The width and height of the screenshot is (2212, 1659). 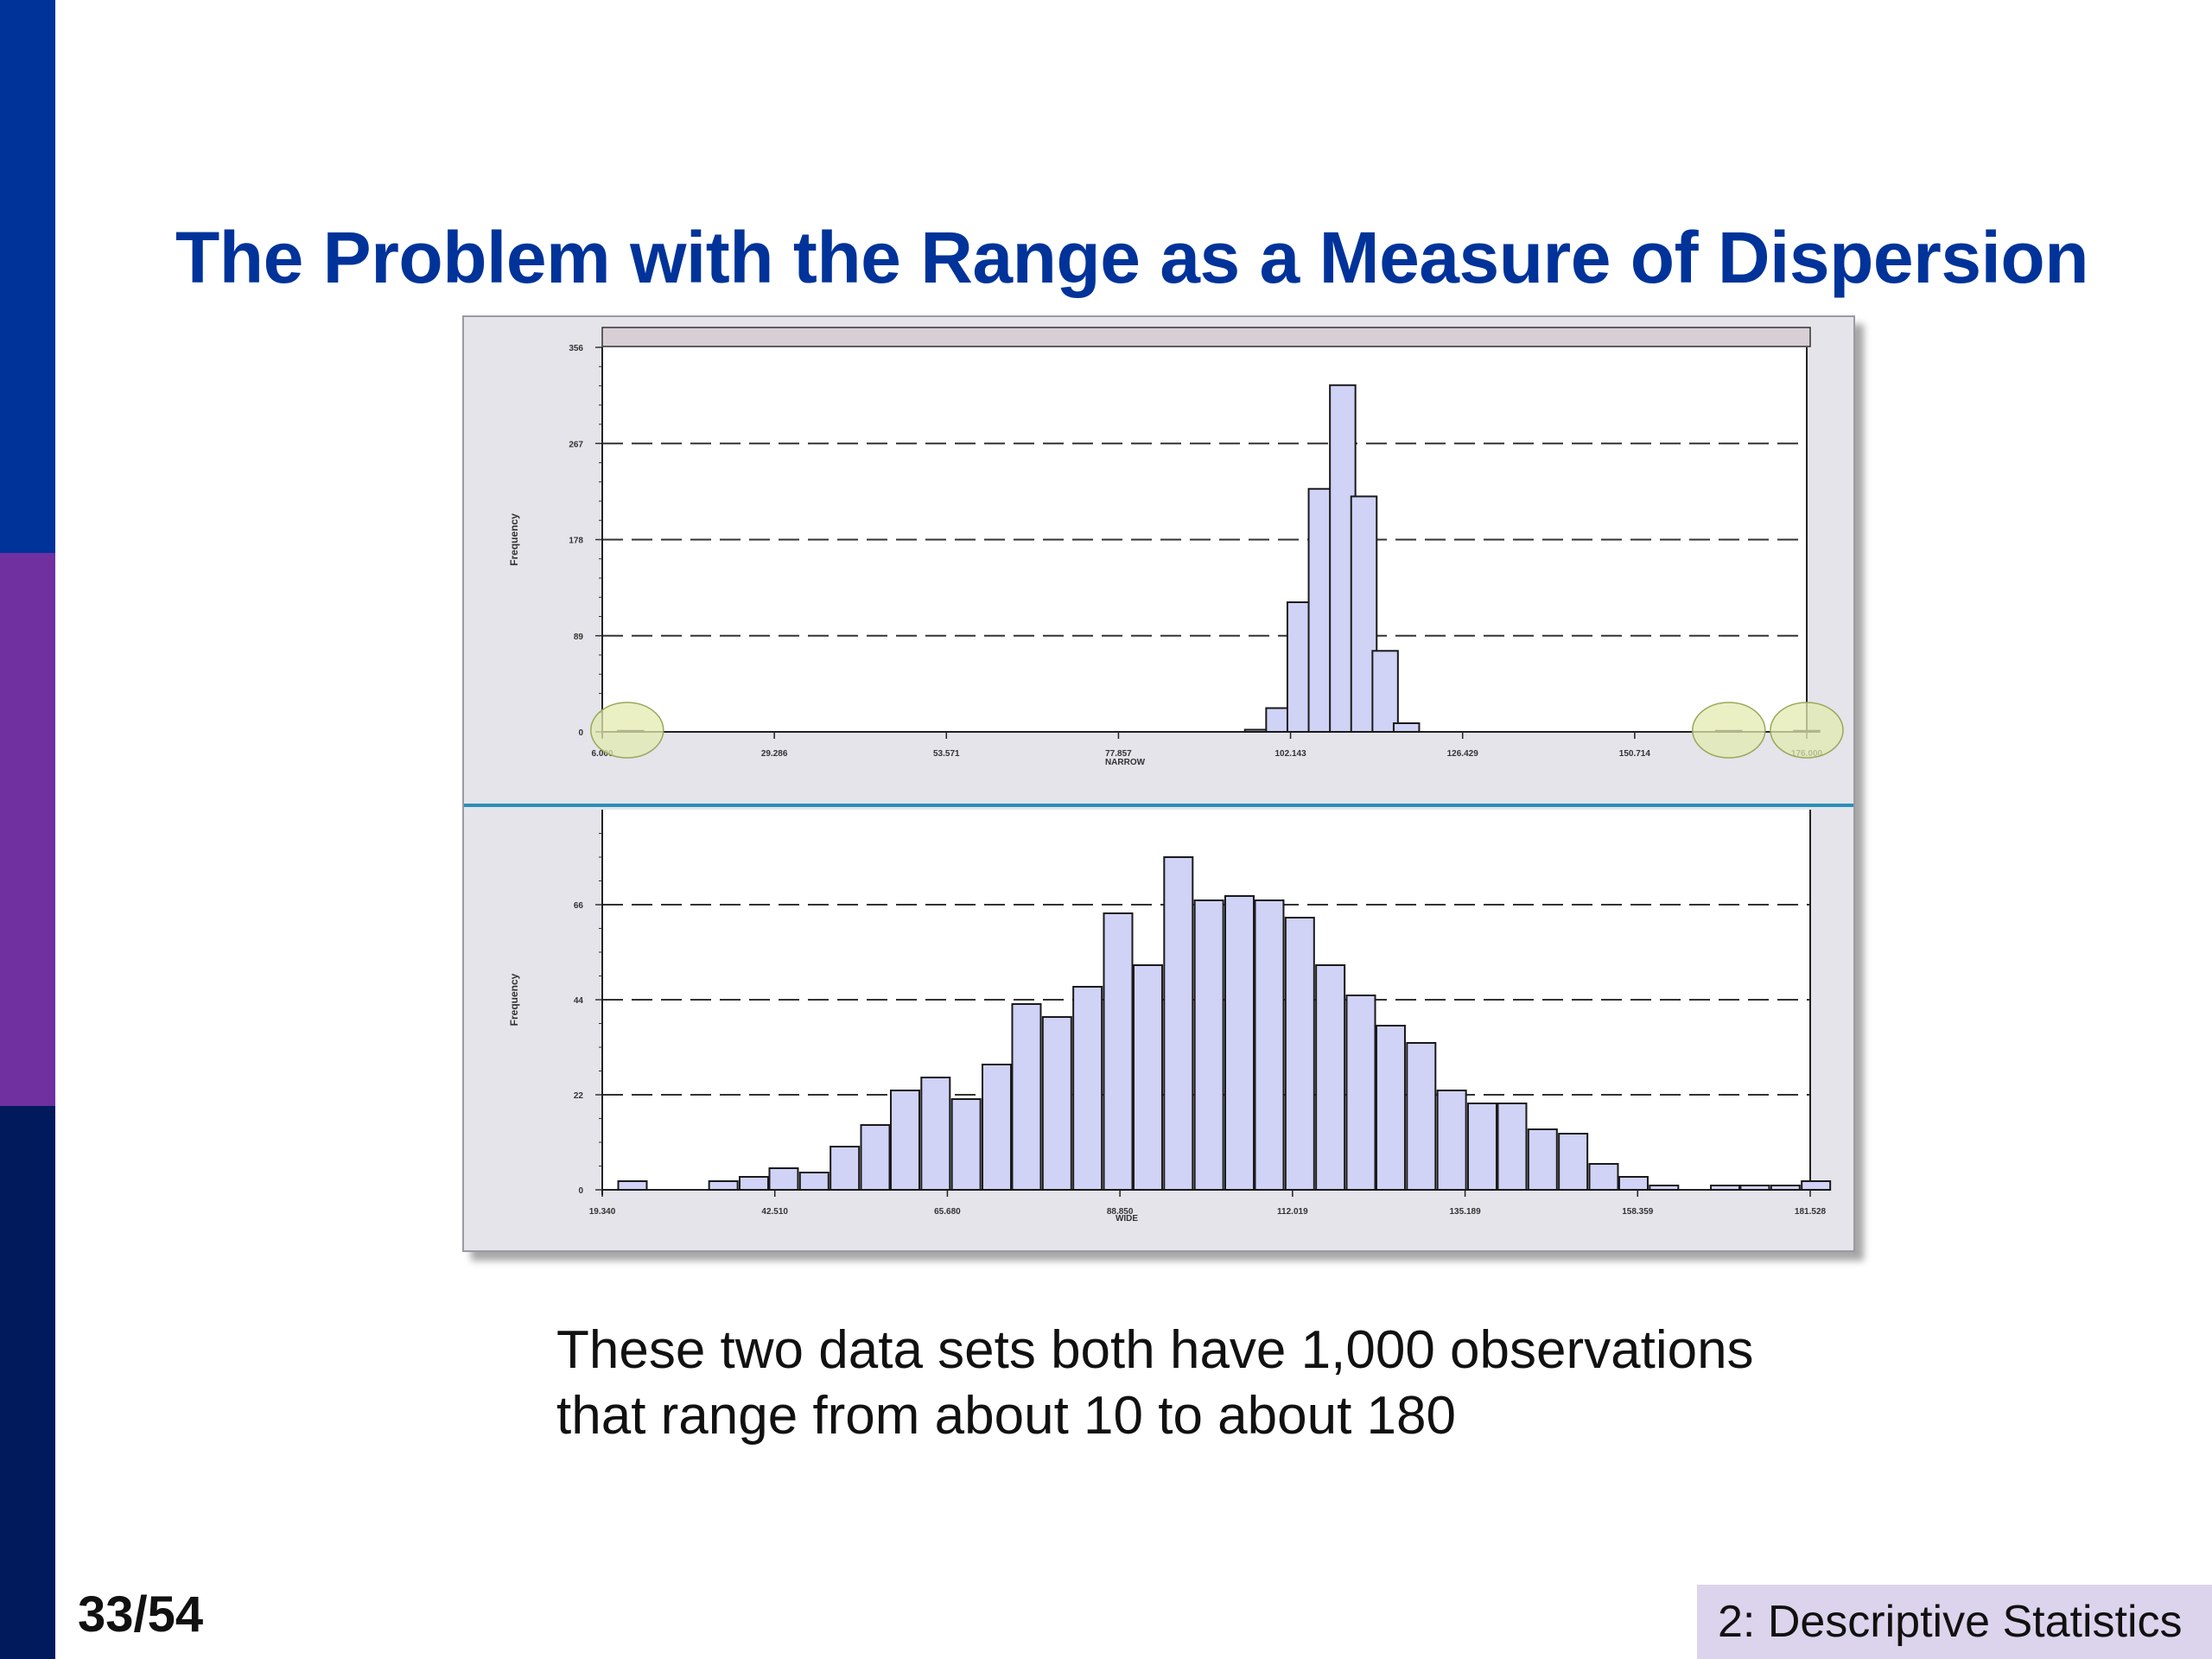 I want to click on x-tick-label: 126.429, so click(x=1463, y=754).